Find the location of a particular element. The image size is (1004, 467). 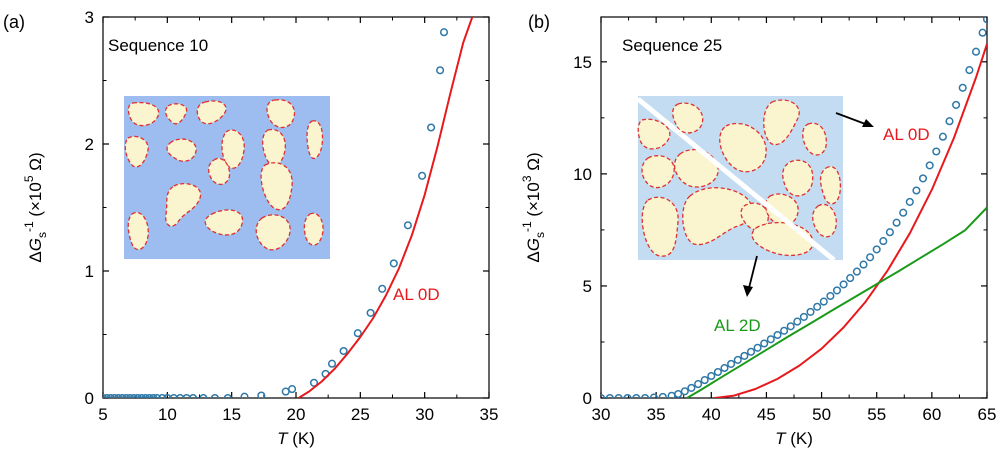

x-tick-label: 5 is located at coordinates (102, 414).